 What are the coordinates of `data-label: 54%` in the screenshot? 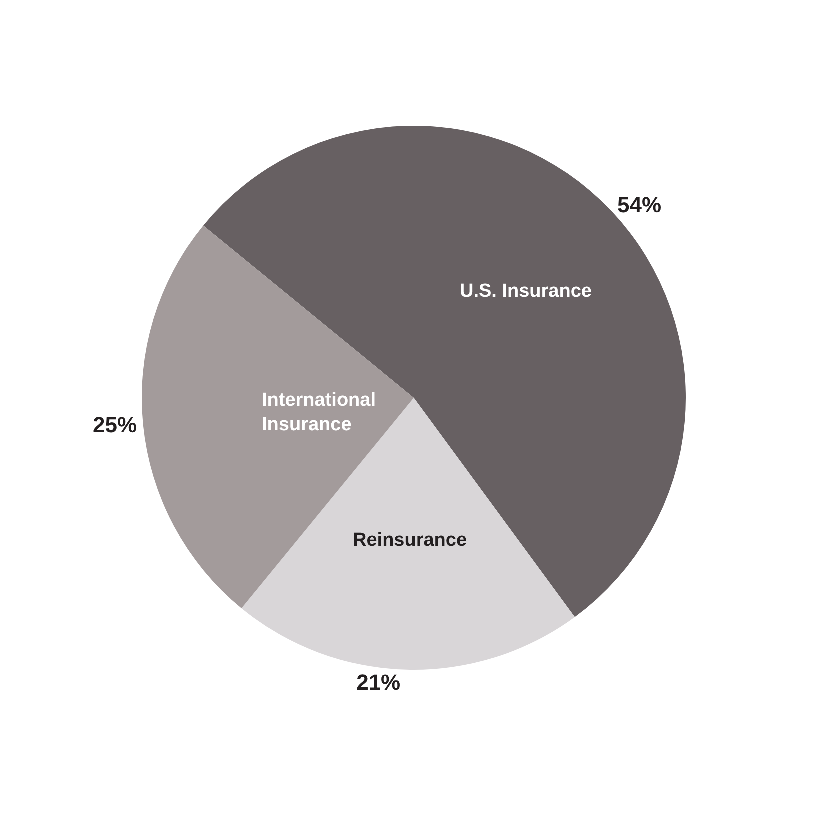 It's located at (640, 205).